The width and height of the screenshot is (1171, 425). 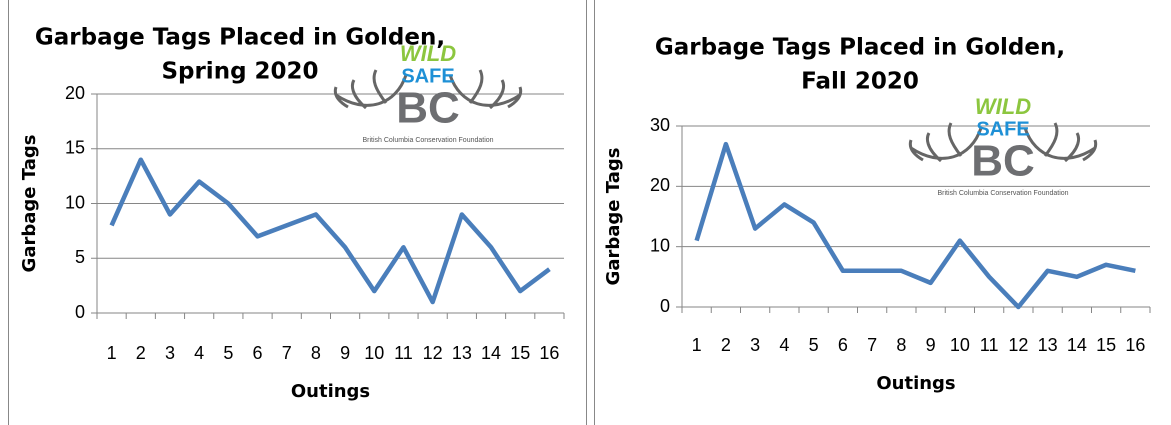 What do you see at coordinates (239, 72) in the screenshot?
I see `chart-title: Spring 2020` at bounding box center [239, 72].